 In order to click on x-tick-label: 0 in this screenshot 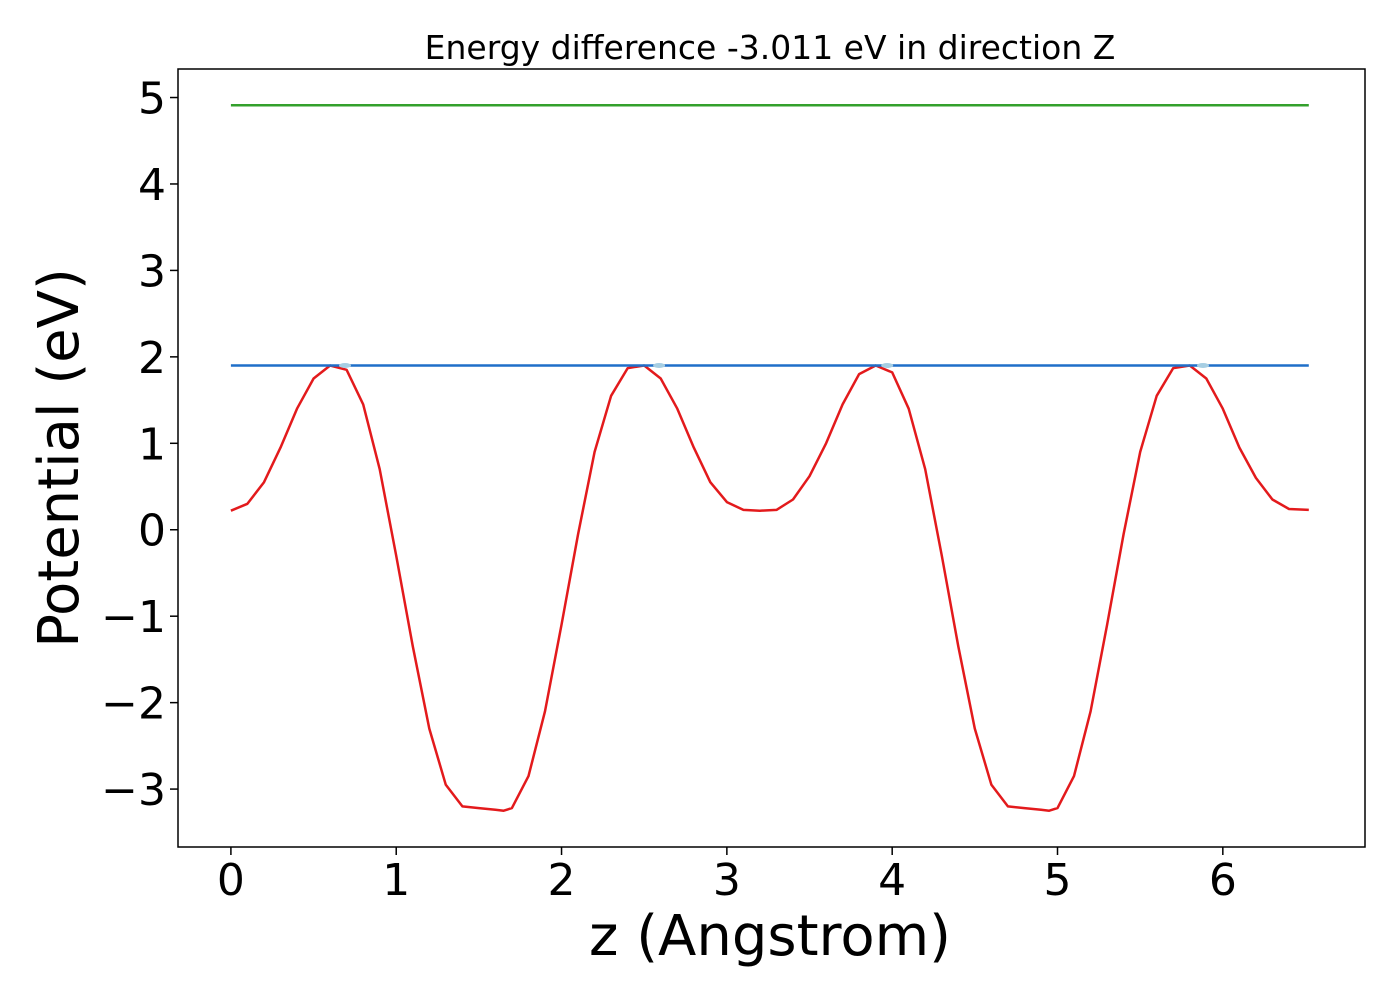, I will do `click(231, 880)`.